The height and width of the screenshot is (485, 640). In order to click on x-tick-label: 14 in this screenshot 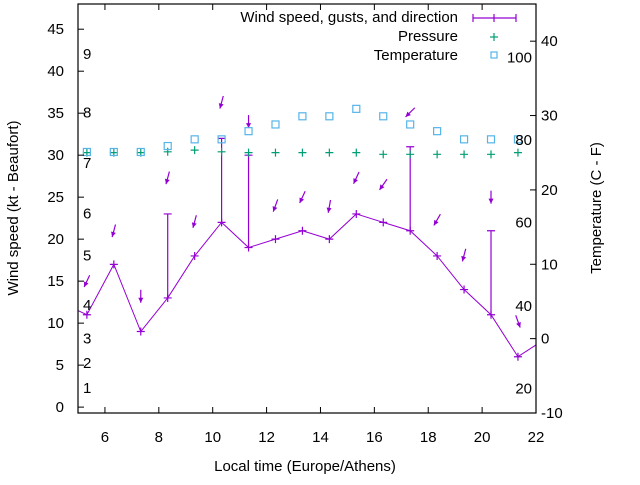, I will do `click(320, 437)`.